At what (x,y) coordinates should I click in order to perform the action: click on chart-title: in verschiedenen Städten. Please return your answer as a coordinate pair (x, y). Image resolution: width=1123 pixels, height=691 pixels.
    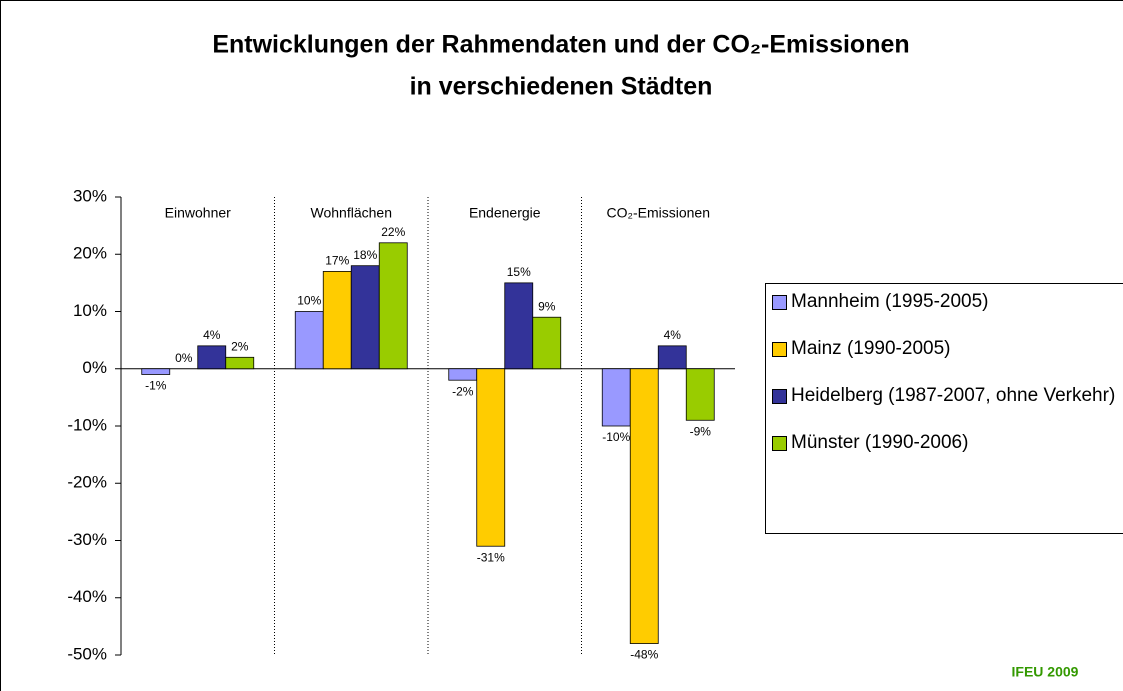
    Looking at the image, I should click on (561, 87).